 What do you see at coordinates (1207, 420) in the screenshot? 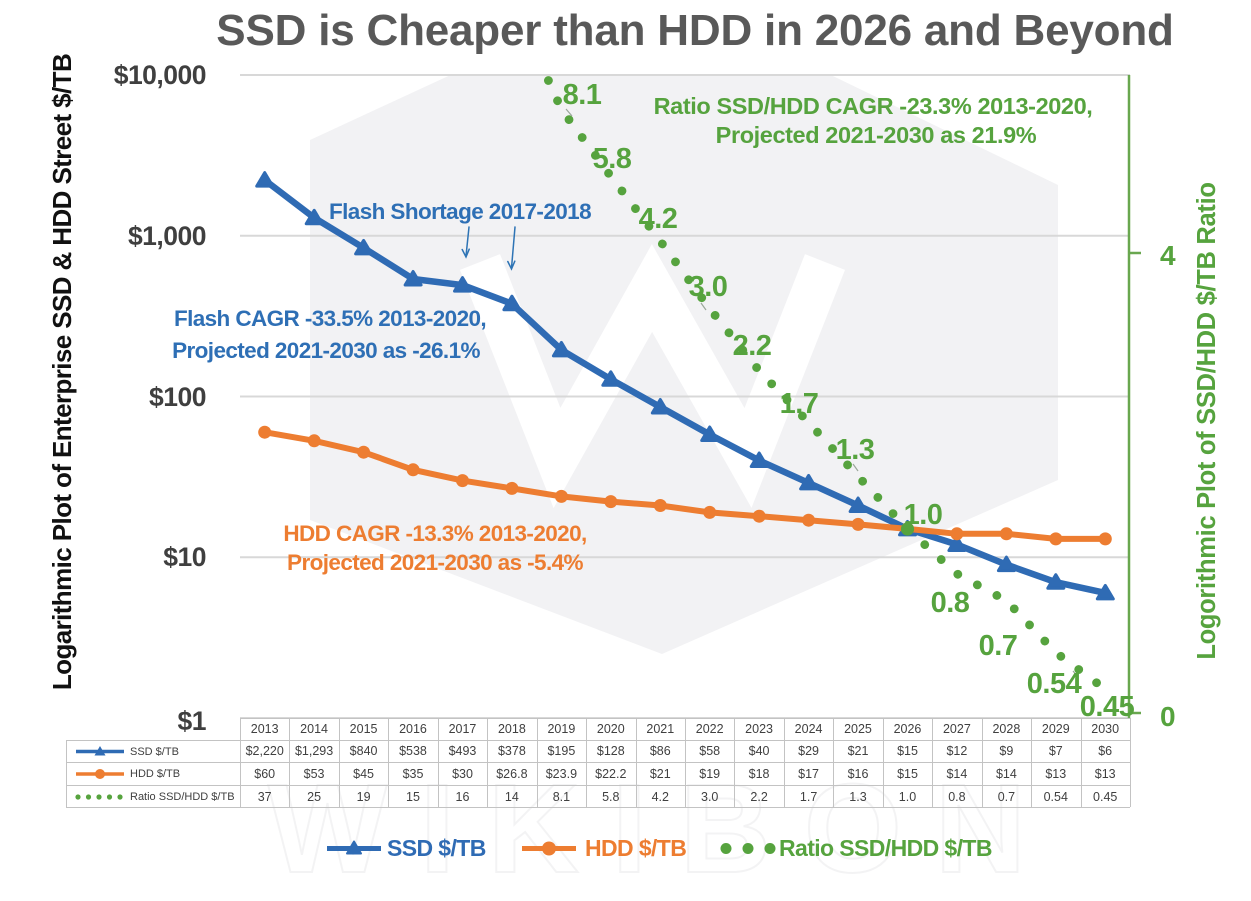
I see `svg-text:Logorithmic Plot of SSD/HDD $/: Logorithmic Plot of SSD/HDD $/TB Ratio` at bounding box center [1207, 420].